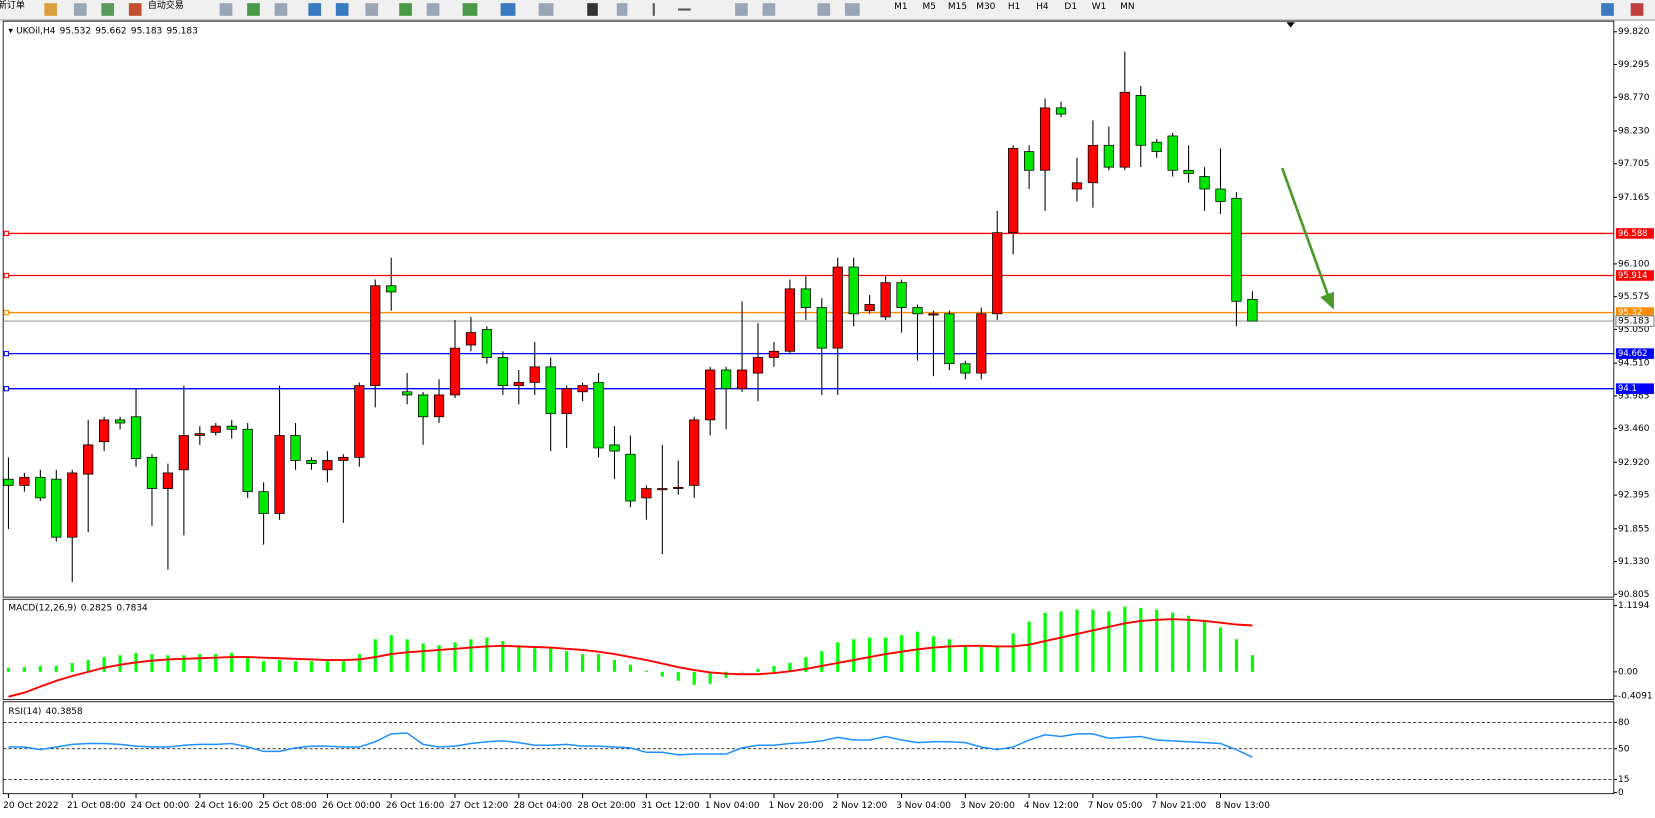  What do you see at coordinates (1127, 7) in the screenshot?
I see `timeframe-button: MN` at bounding box center [1127, 7].